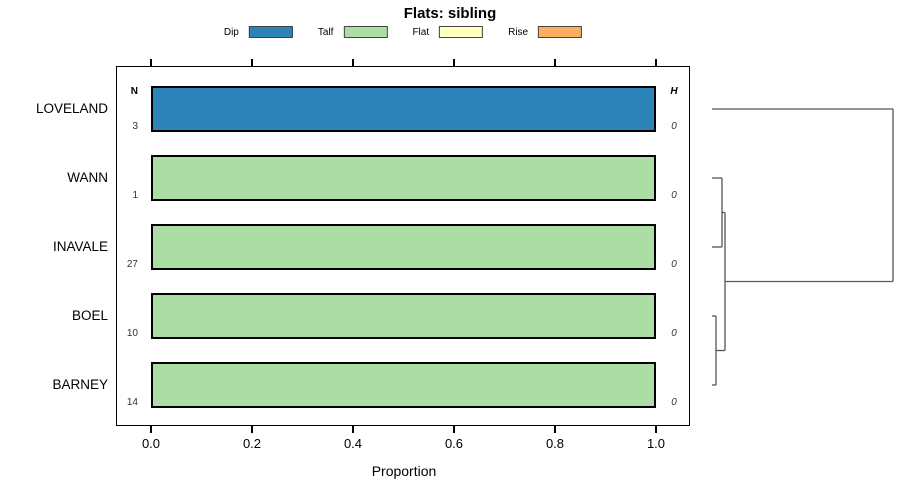  I want to click on h-value-wann: 0, so click(674, 195).